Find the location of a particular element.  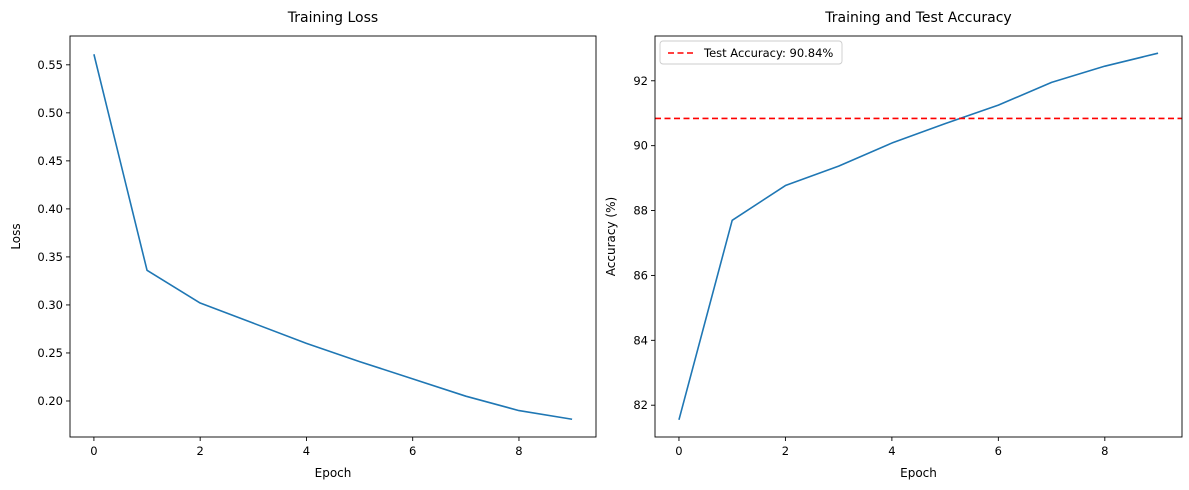

y-tick-label: 88 is located at coordinates (640, 211).